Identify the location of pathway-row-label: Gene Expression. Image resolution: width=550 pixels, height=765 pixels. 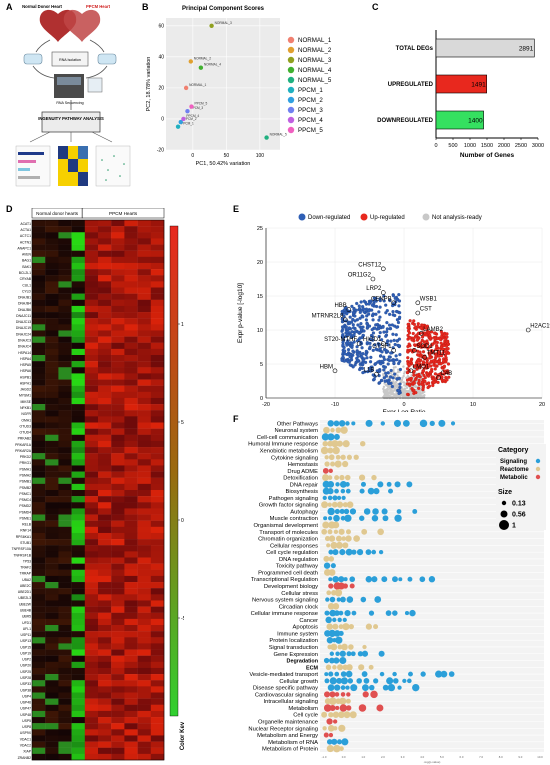
(296, 655).